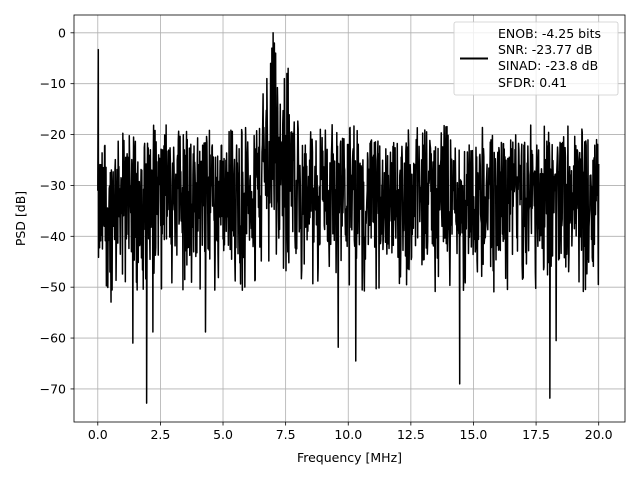 This screenshot has width=640, height=480. What do you see at coordinates (160, 434) in the screenshot?
I see `x-tick-label: 2.5` at bounding box center [160, 434].